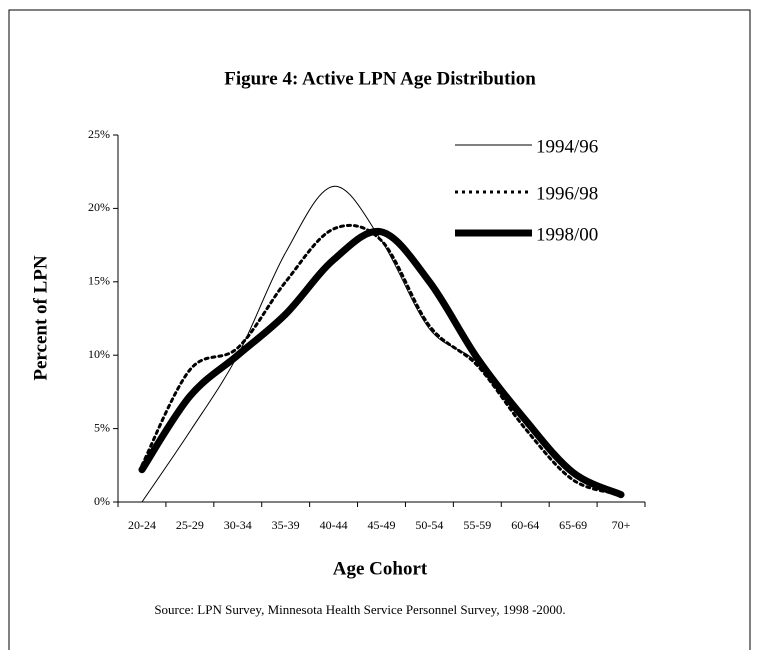  I want to click on y-tick-label: 10%, so click(99, 354).